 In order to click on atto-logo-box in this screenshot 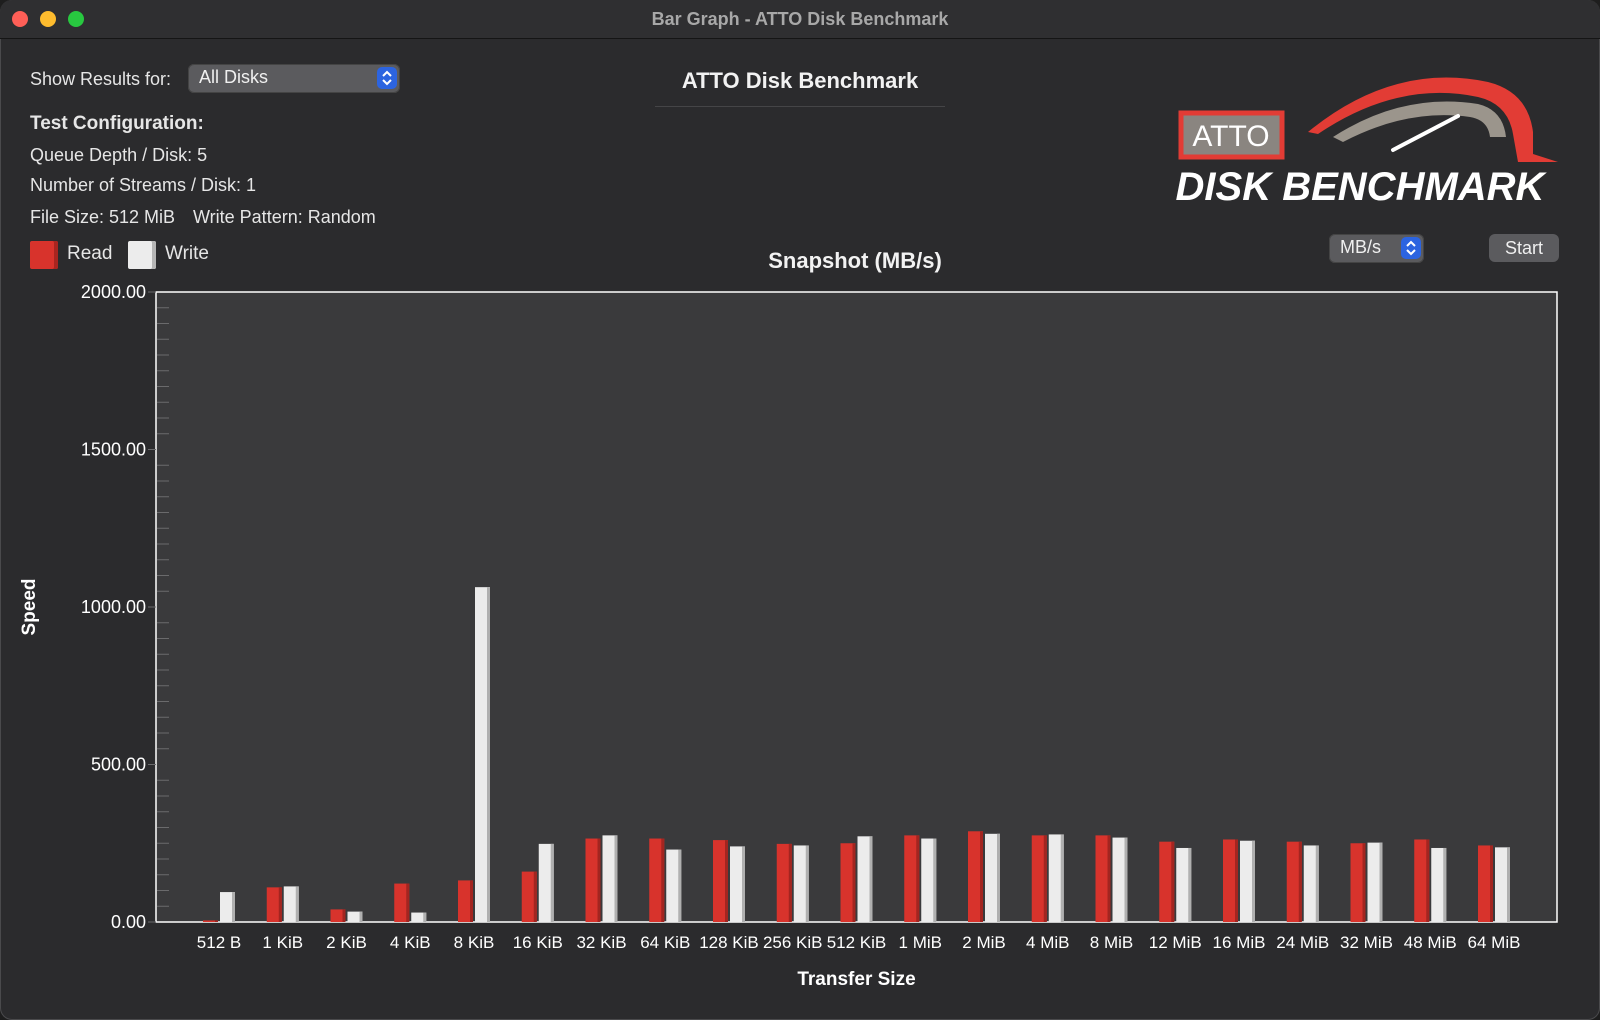, I will do `click(1231, 135)`.